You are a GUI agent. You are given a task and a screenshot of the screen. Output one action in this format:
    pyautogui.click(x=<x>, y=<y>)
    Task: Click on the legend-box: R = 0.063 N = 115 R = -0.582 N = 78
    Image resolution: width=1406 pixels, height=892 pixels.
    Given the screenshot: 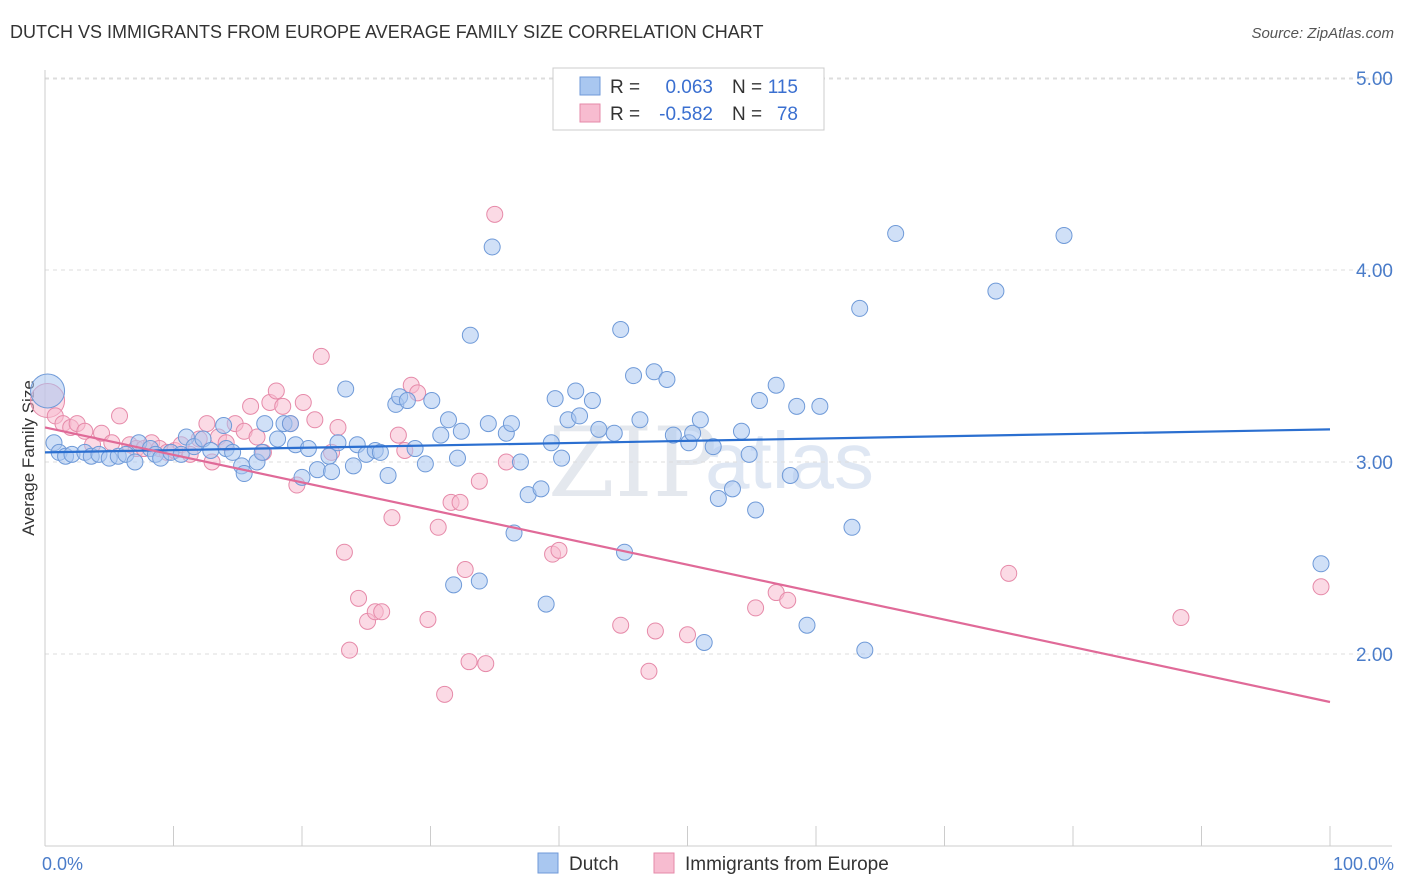 What is the action you would take?
    pyautogui.click(x=688, y=99)
    